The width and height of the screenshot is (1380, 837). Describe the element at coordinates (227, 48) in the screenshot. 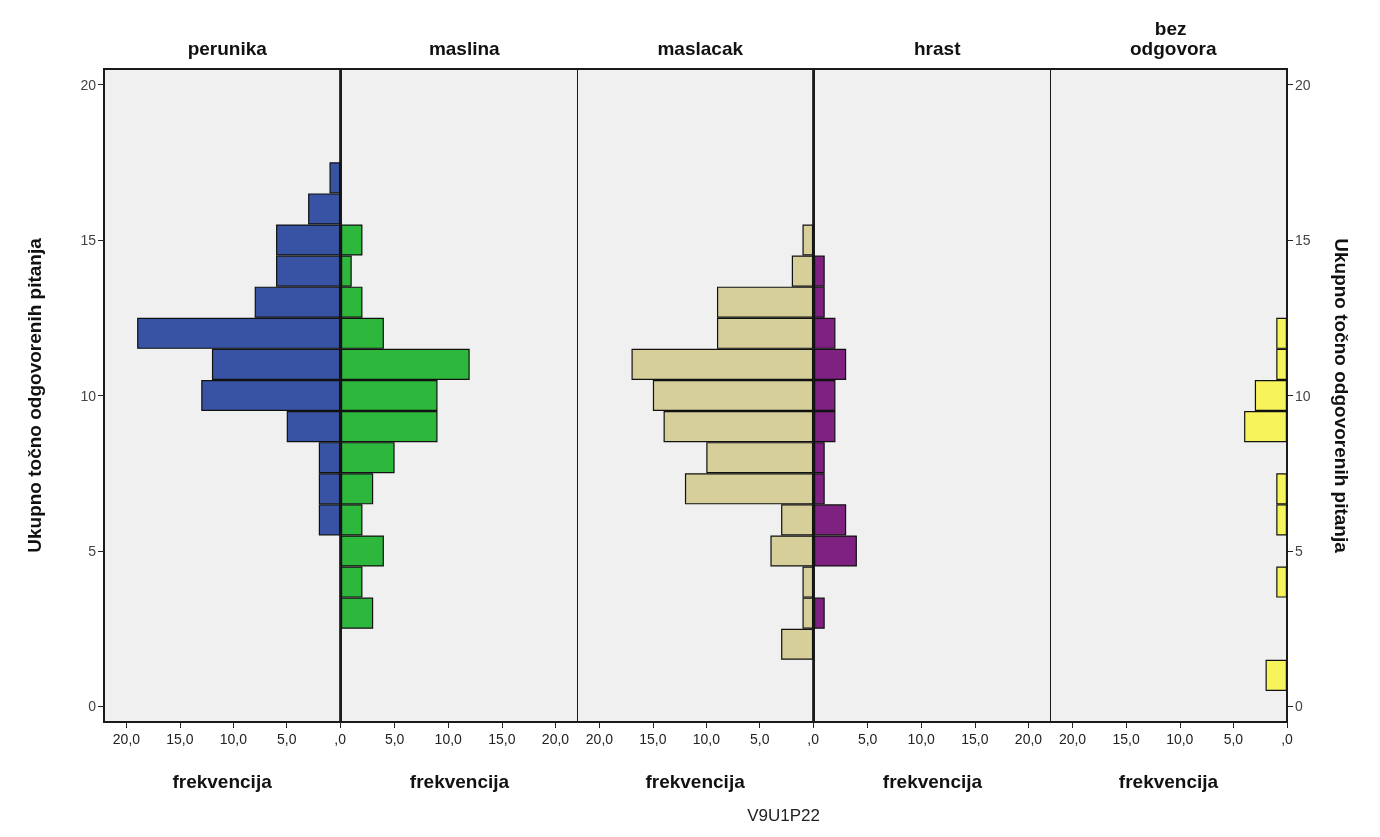

I see `chart-title: perunika` at that location.